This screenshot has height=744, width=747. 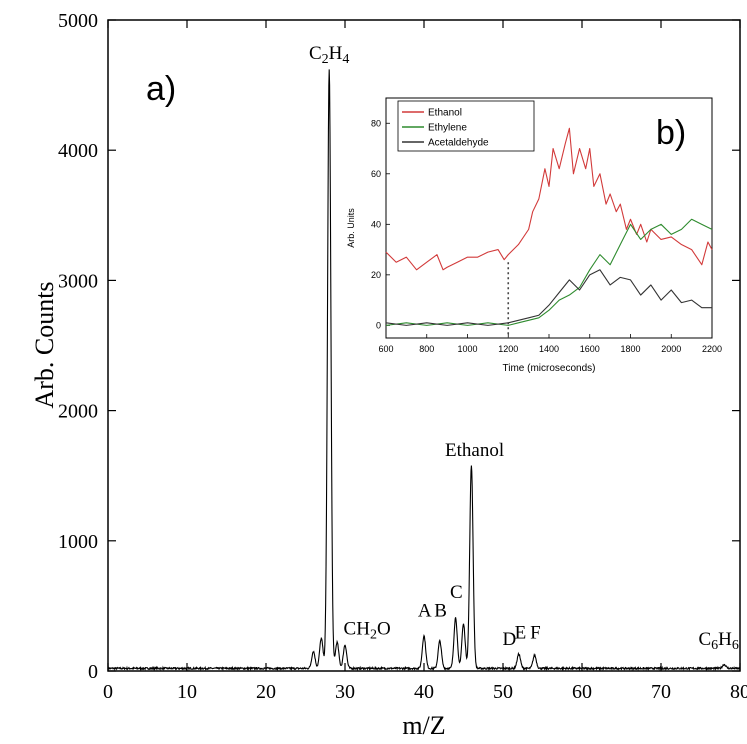 I want to click on peak-label-d: D, so click(x=509, y=639).